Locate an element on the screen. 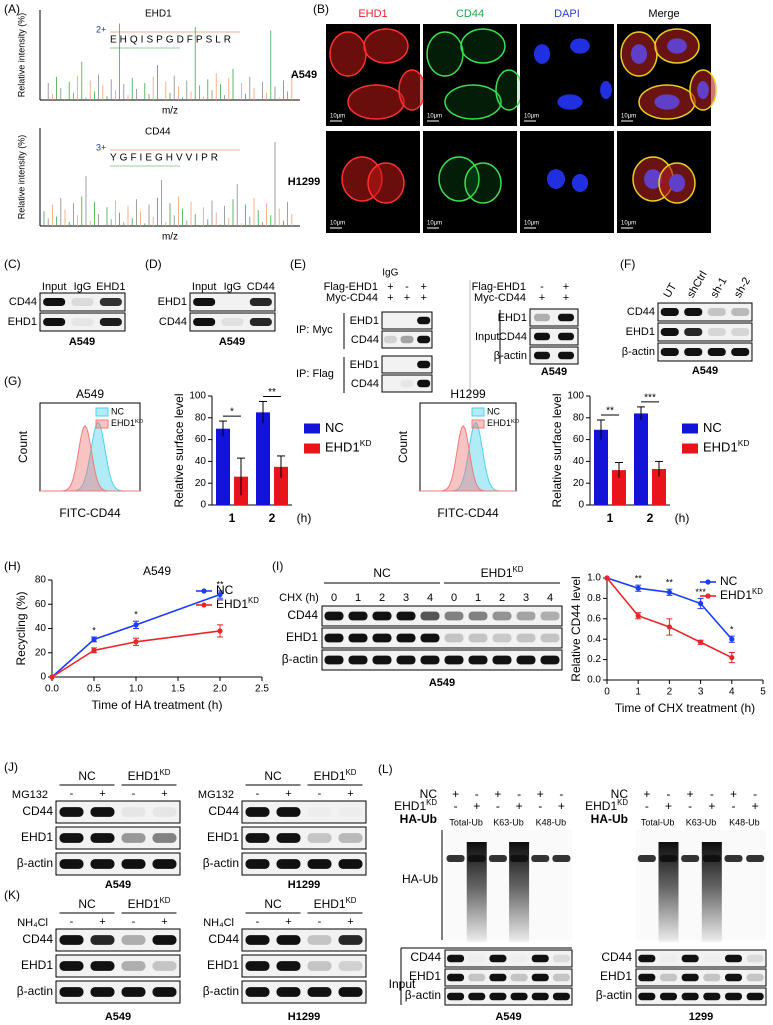 This screenshot has width=773, height=1025. lane-group-label: K63-Ub is located at coordinates (701, 822).